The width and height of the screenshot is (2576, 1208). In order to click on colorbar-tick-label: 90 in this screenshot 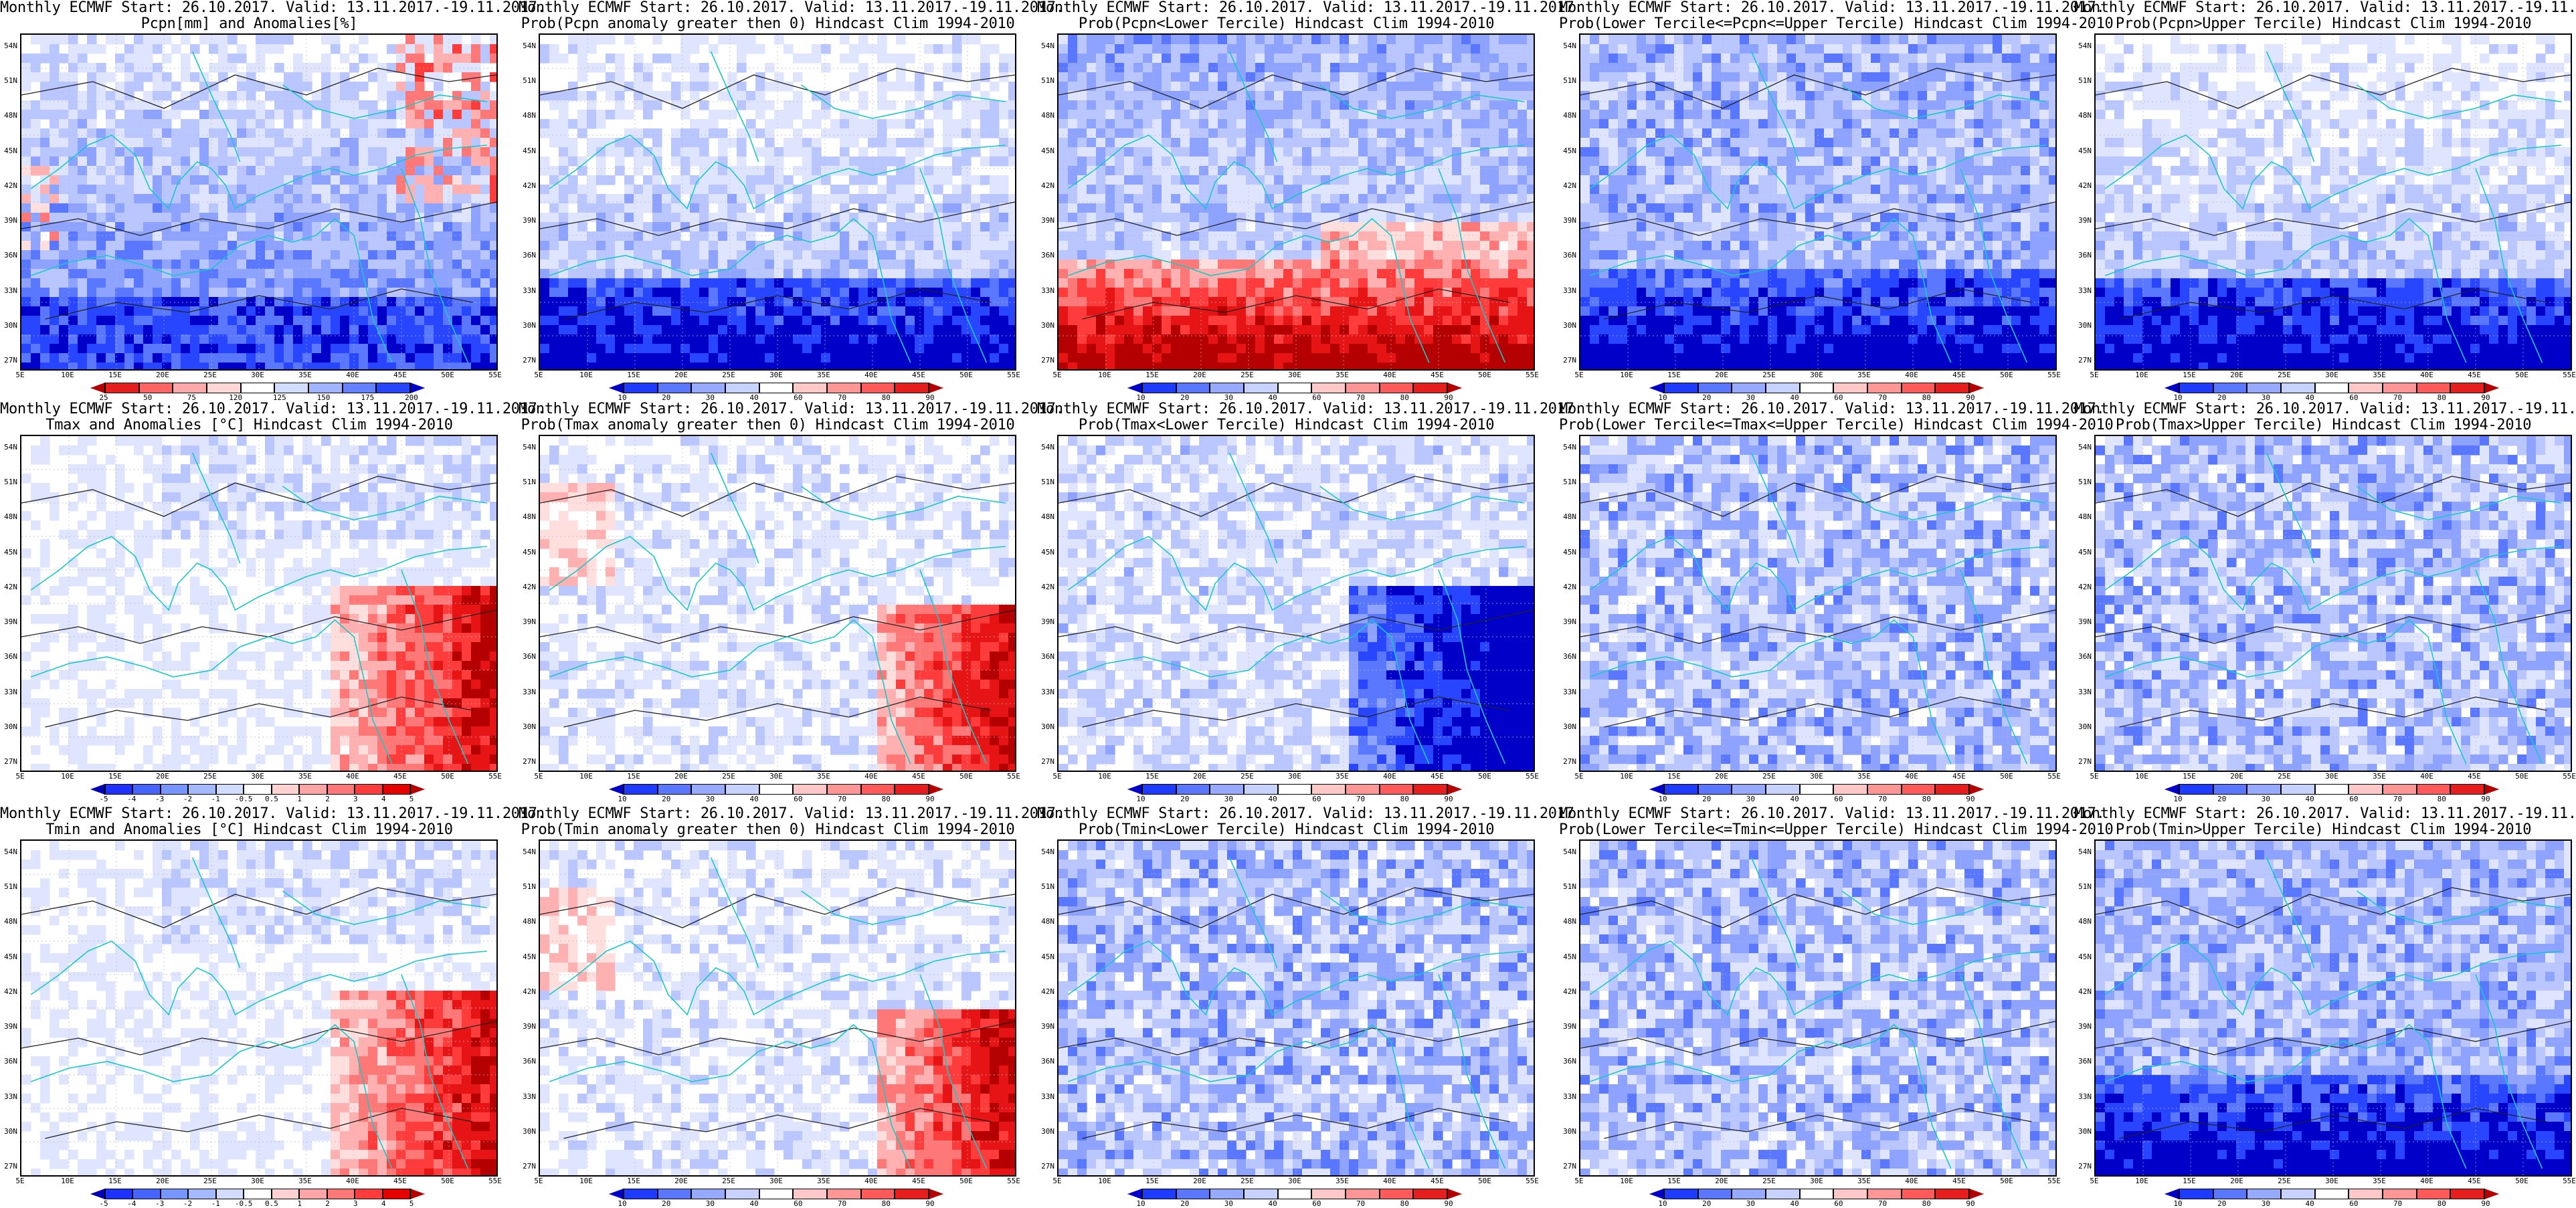, I will do `click(2486, 799)`.